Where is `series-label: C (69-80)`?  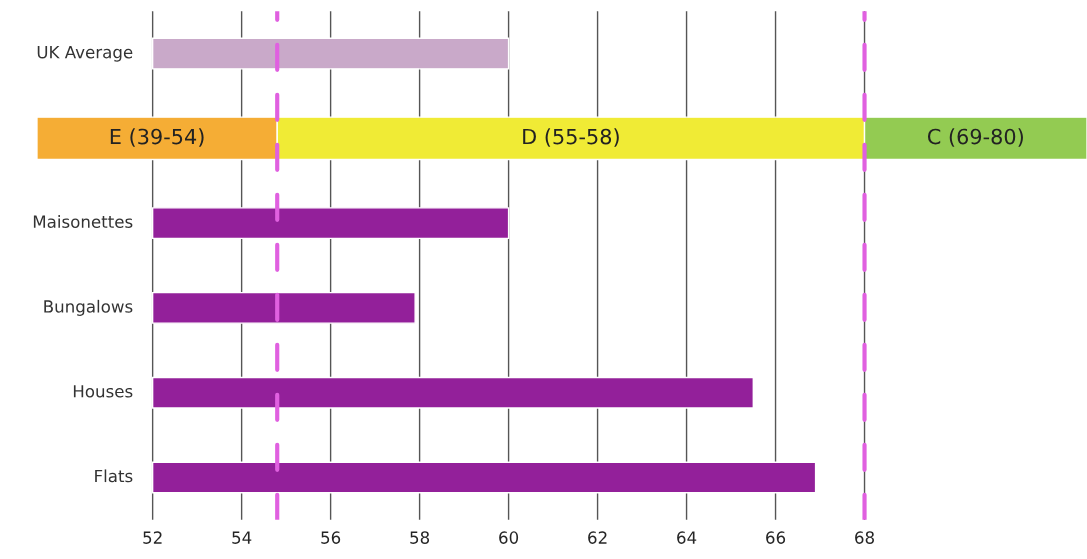
series-label: C (69-80) is located at coordinates (975, 137).